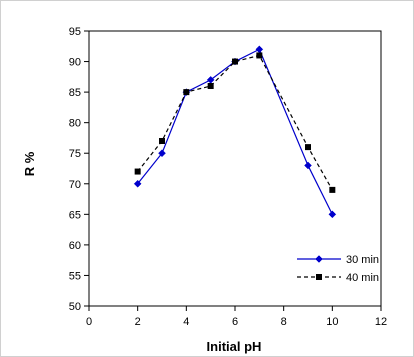 This screenshot has width=414, height=357. What do you see at coordinates (75, 124) in the screenshot?
I see `y-tick-label: 80` at bounding box center [75, 124].